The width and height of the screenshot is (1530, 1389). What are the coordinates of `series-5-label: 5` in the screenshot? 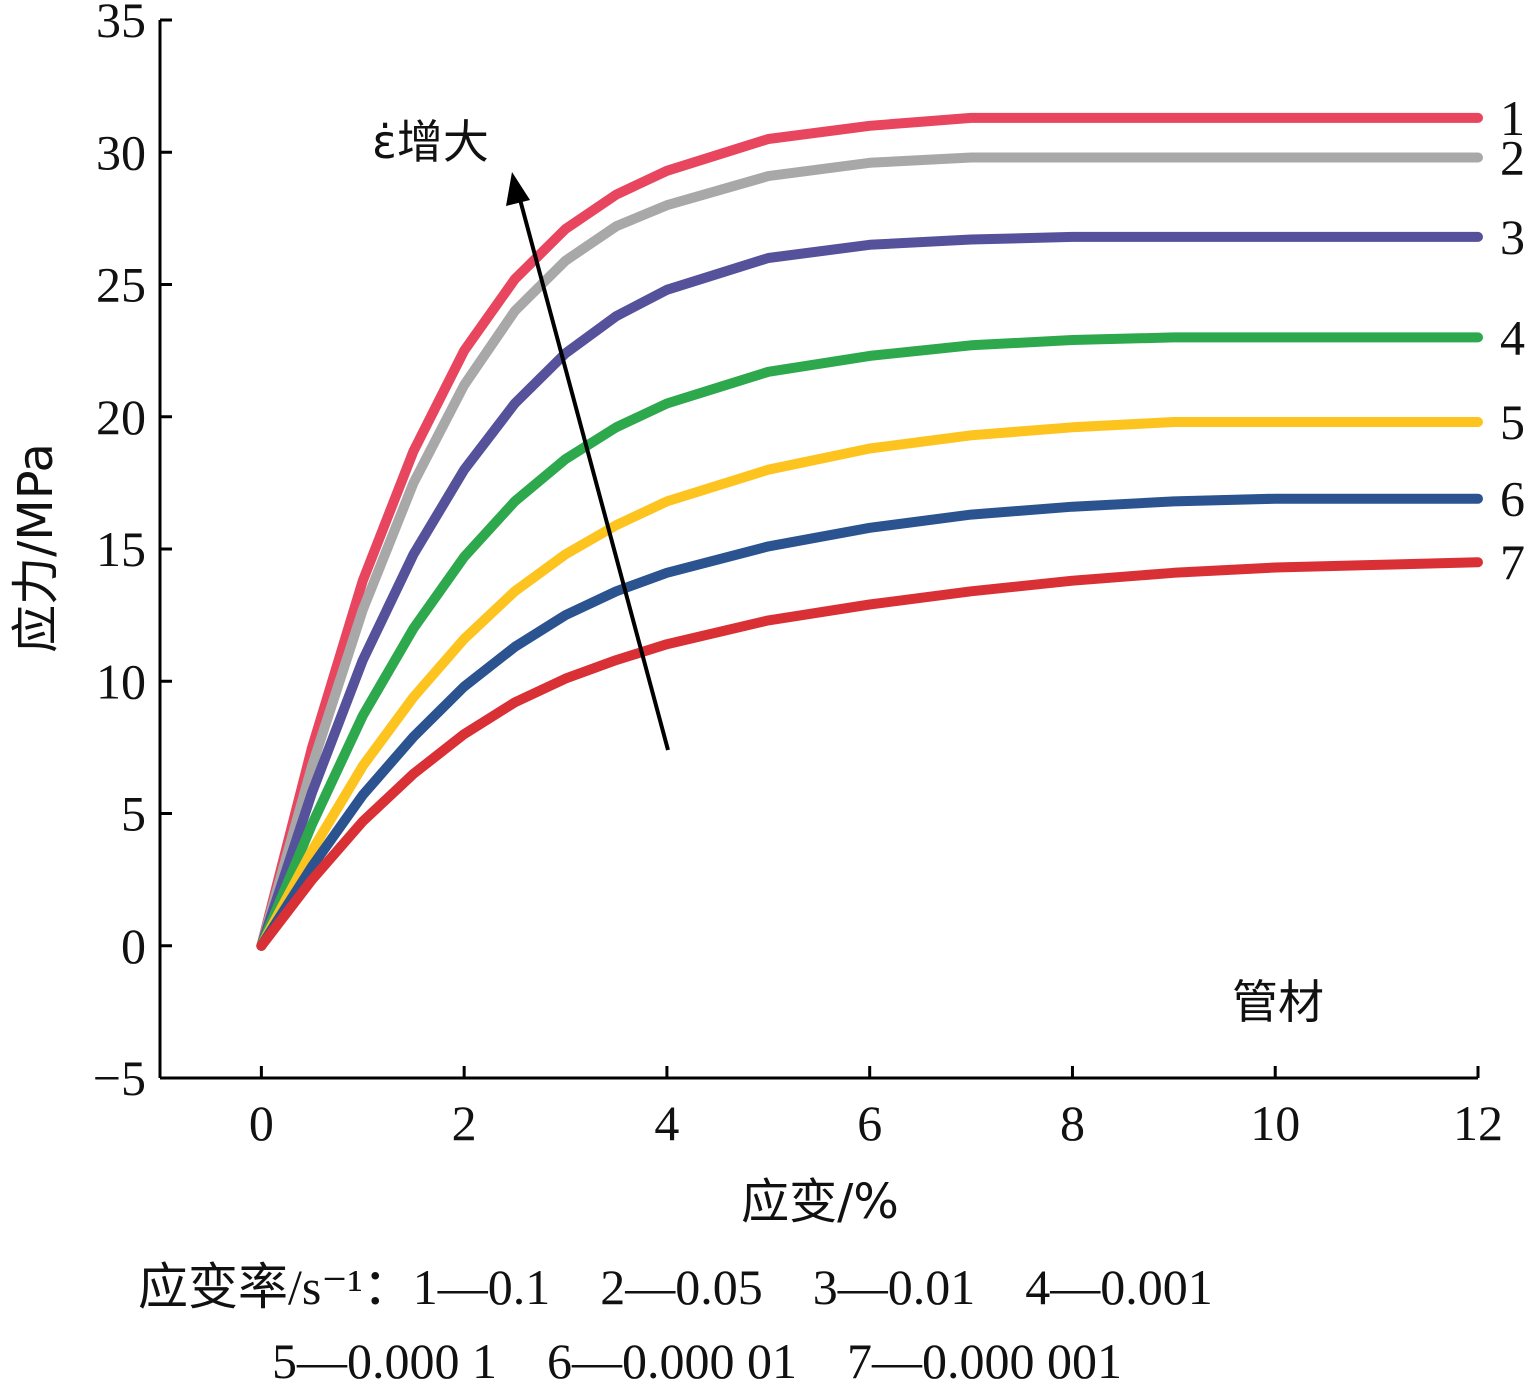 It's located at (1512, 422).